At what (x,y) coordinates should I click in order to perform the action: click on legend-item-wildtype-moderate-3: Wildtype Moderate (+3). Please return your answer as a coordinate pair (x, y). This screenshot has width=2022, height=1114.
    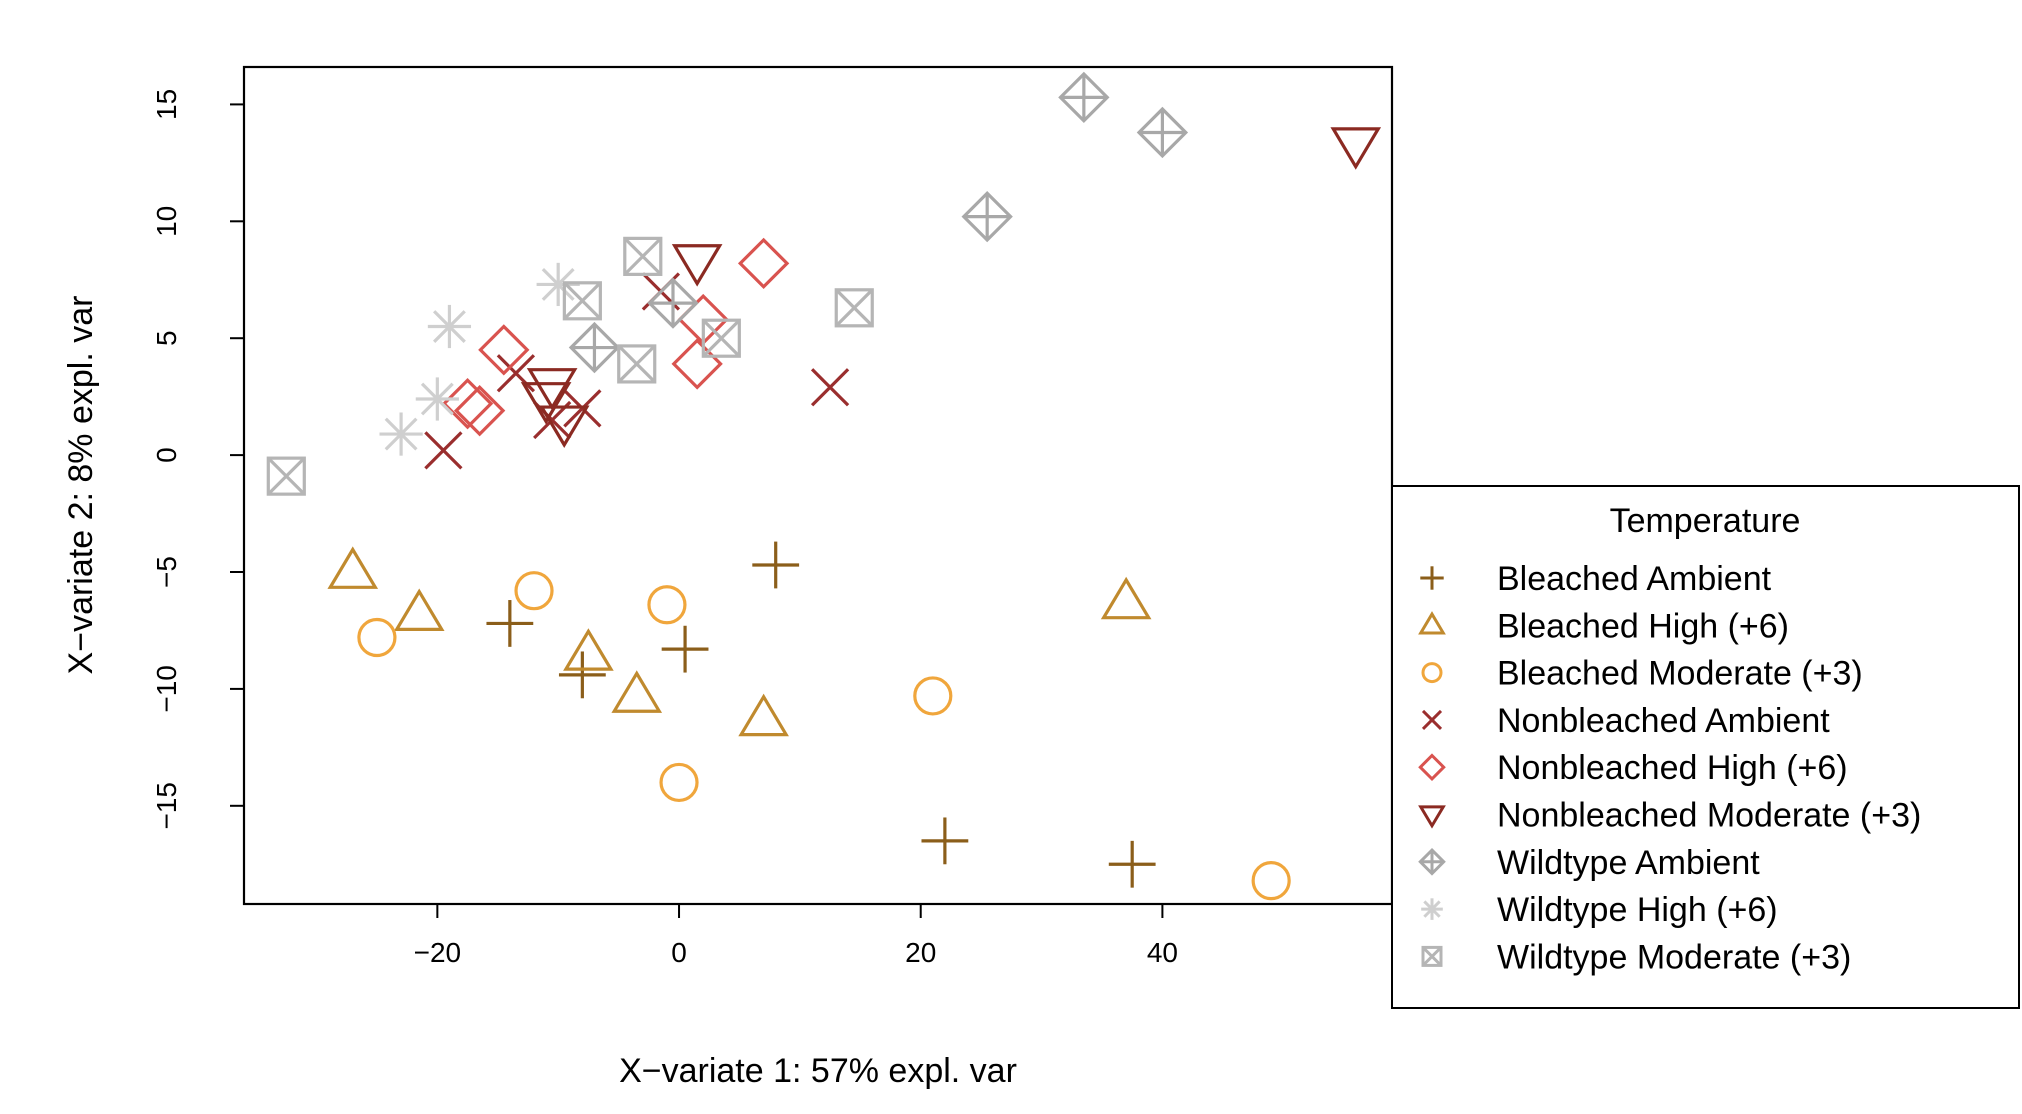
    Looking at the image, I should click on (1636, 957).